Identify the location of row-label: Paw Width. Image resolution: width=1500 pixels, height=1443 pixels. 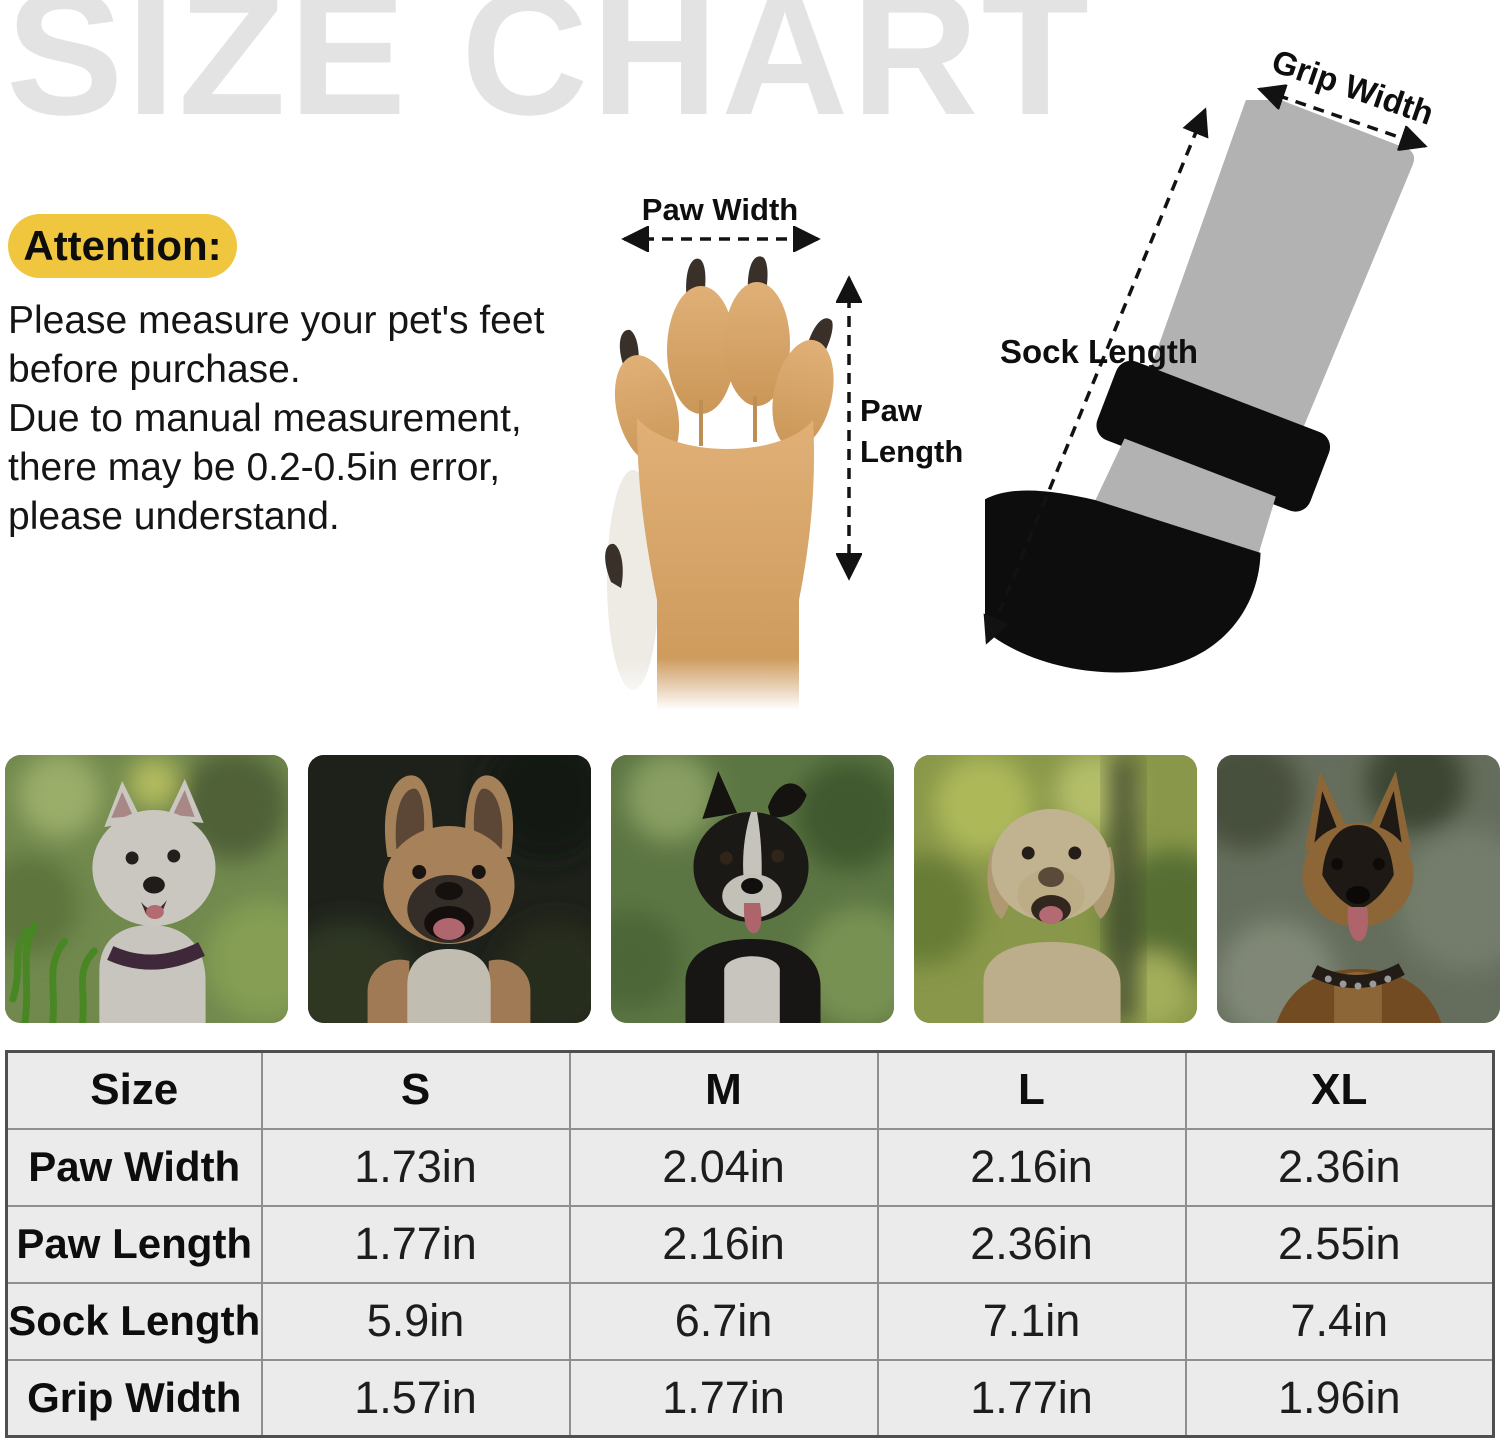
(134, 1167).